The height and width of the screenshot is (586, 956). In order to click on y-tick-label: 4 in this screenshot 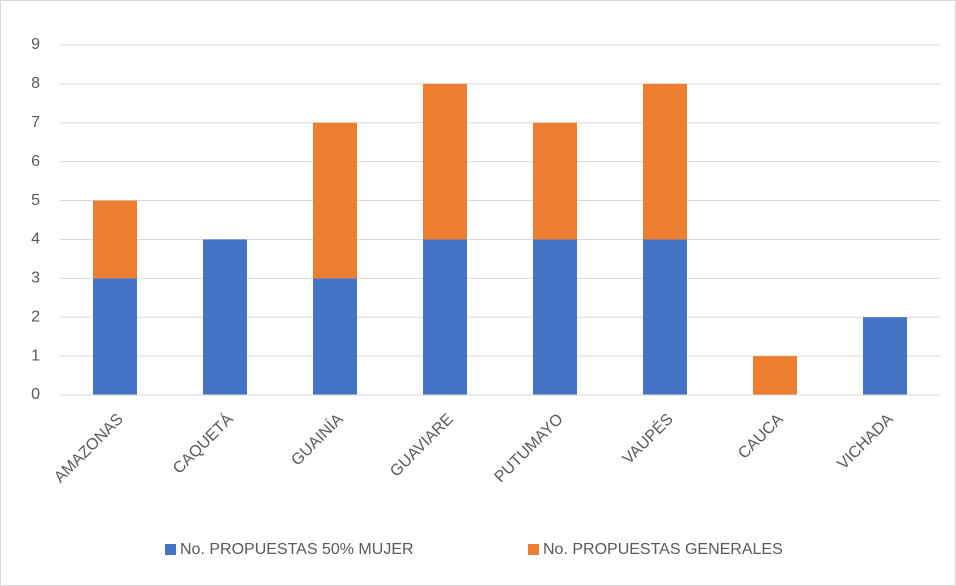, I will do `click(35, 239)`.